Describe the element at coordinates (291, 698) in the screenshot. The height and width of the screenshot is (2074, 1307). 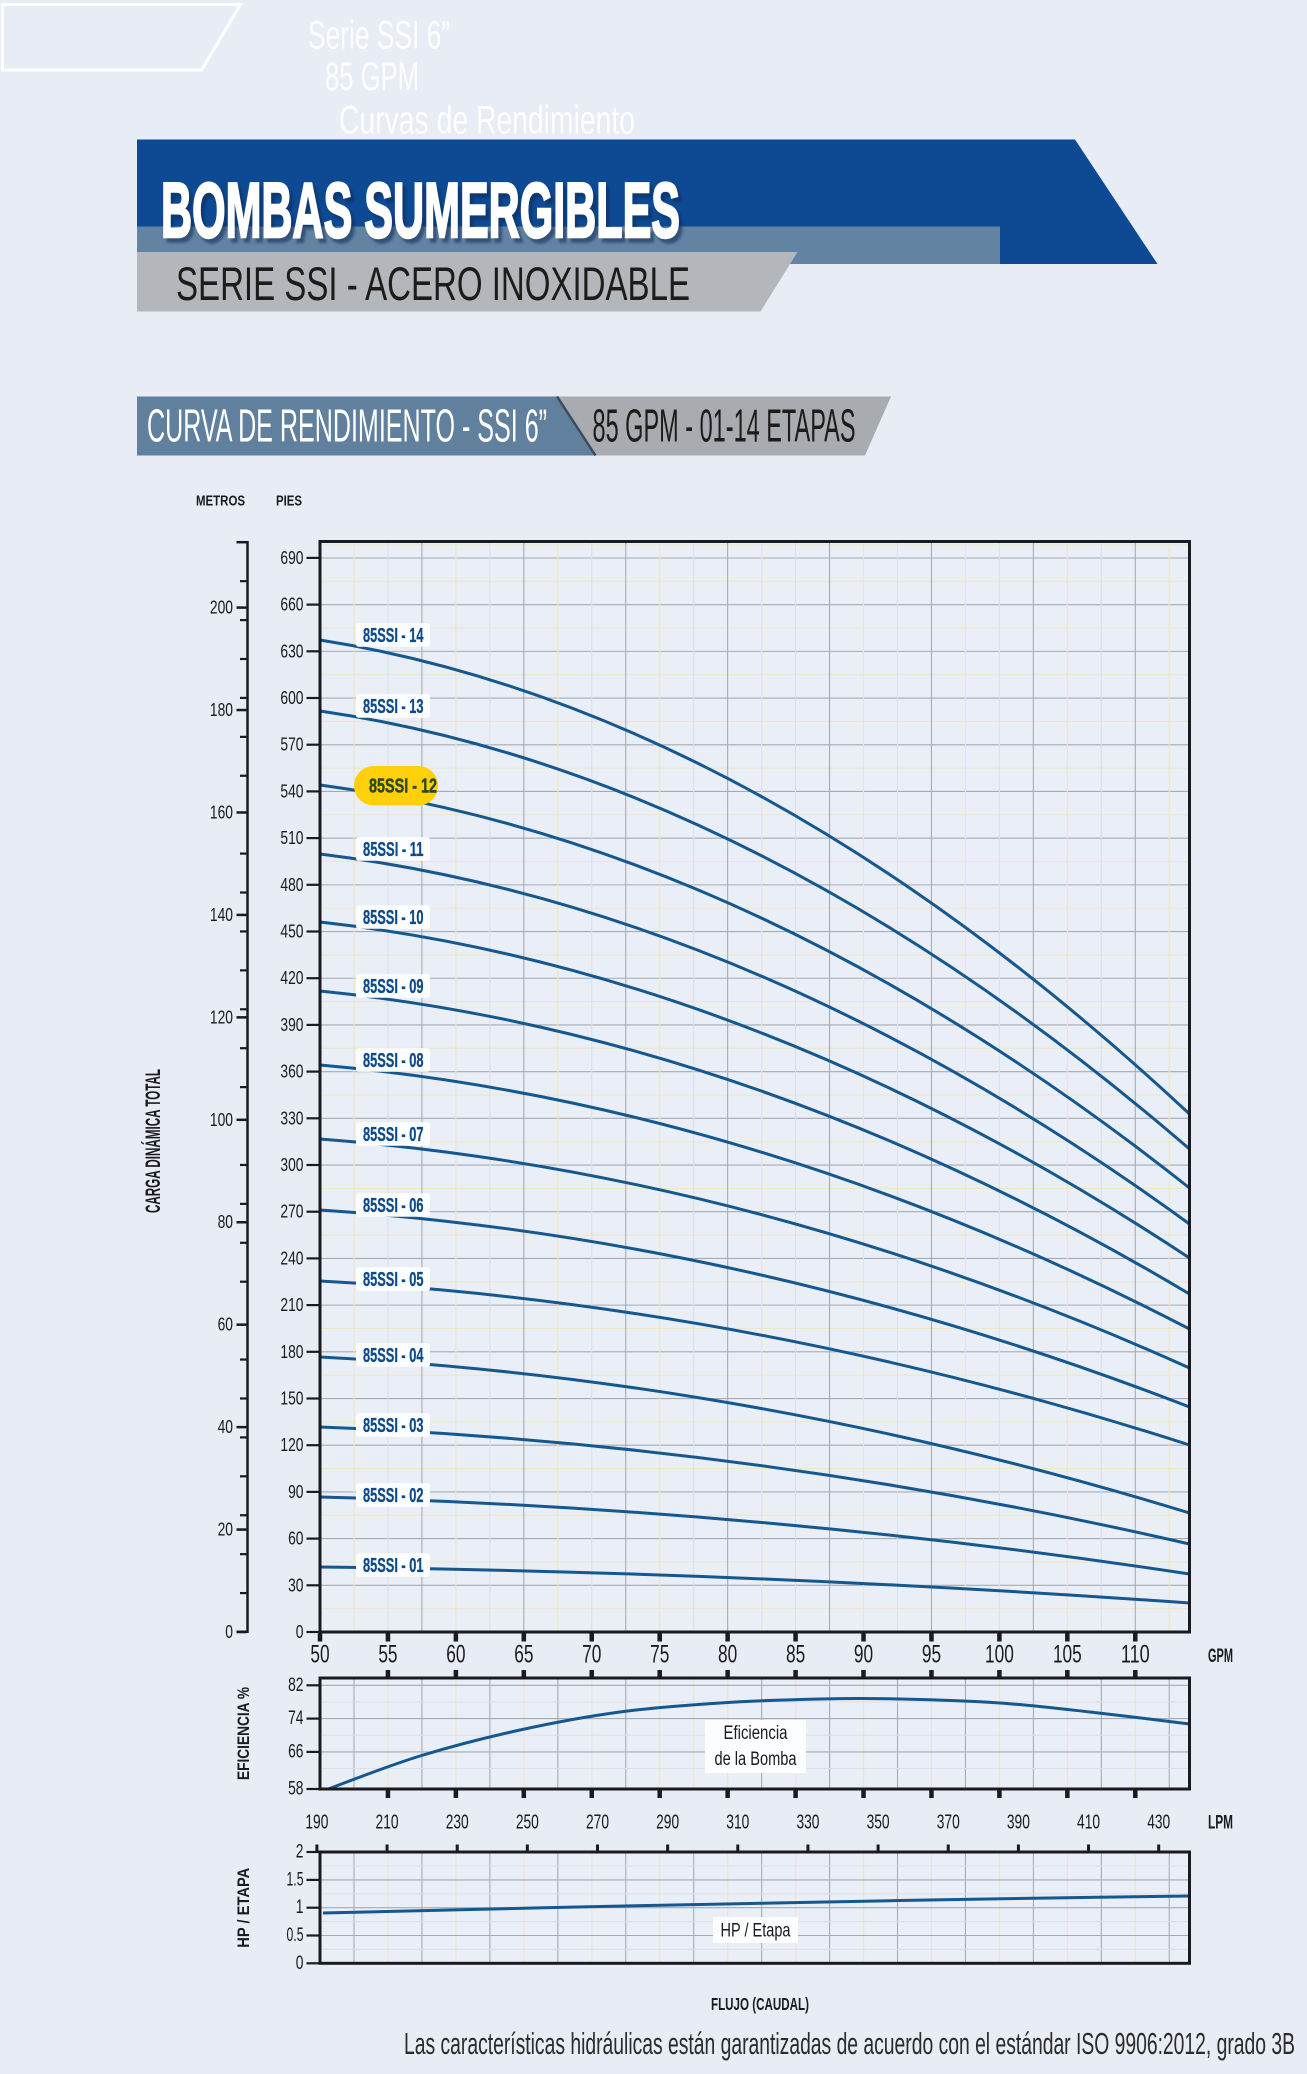
I see `svg-text: 600` at that location.